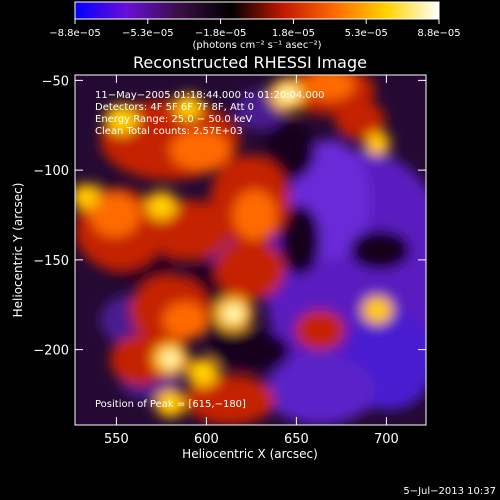 The height and width of the screenshot is (500, 500). Describe the element at coordinates (250, 454) in the screenshot. I see `x-axis-title: Heliocentric X (arcsec)` at that location.